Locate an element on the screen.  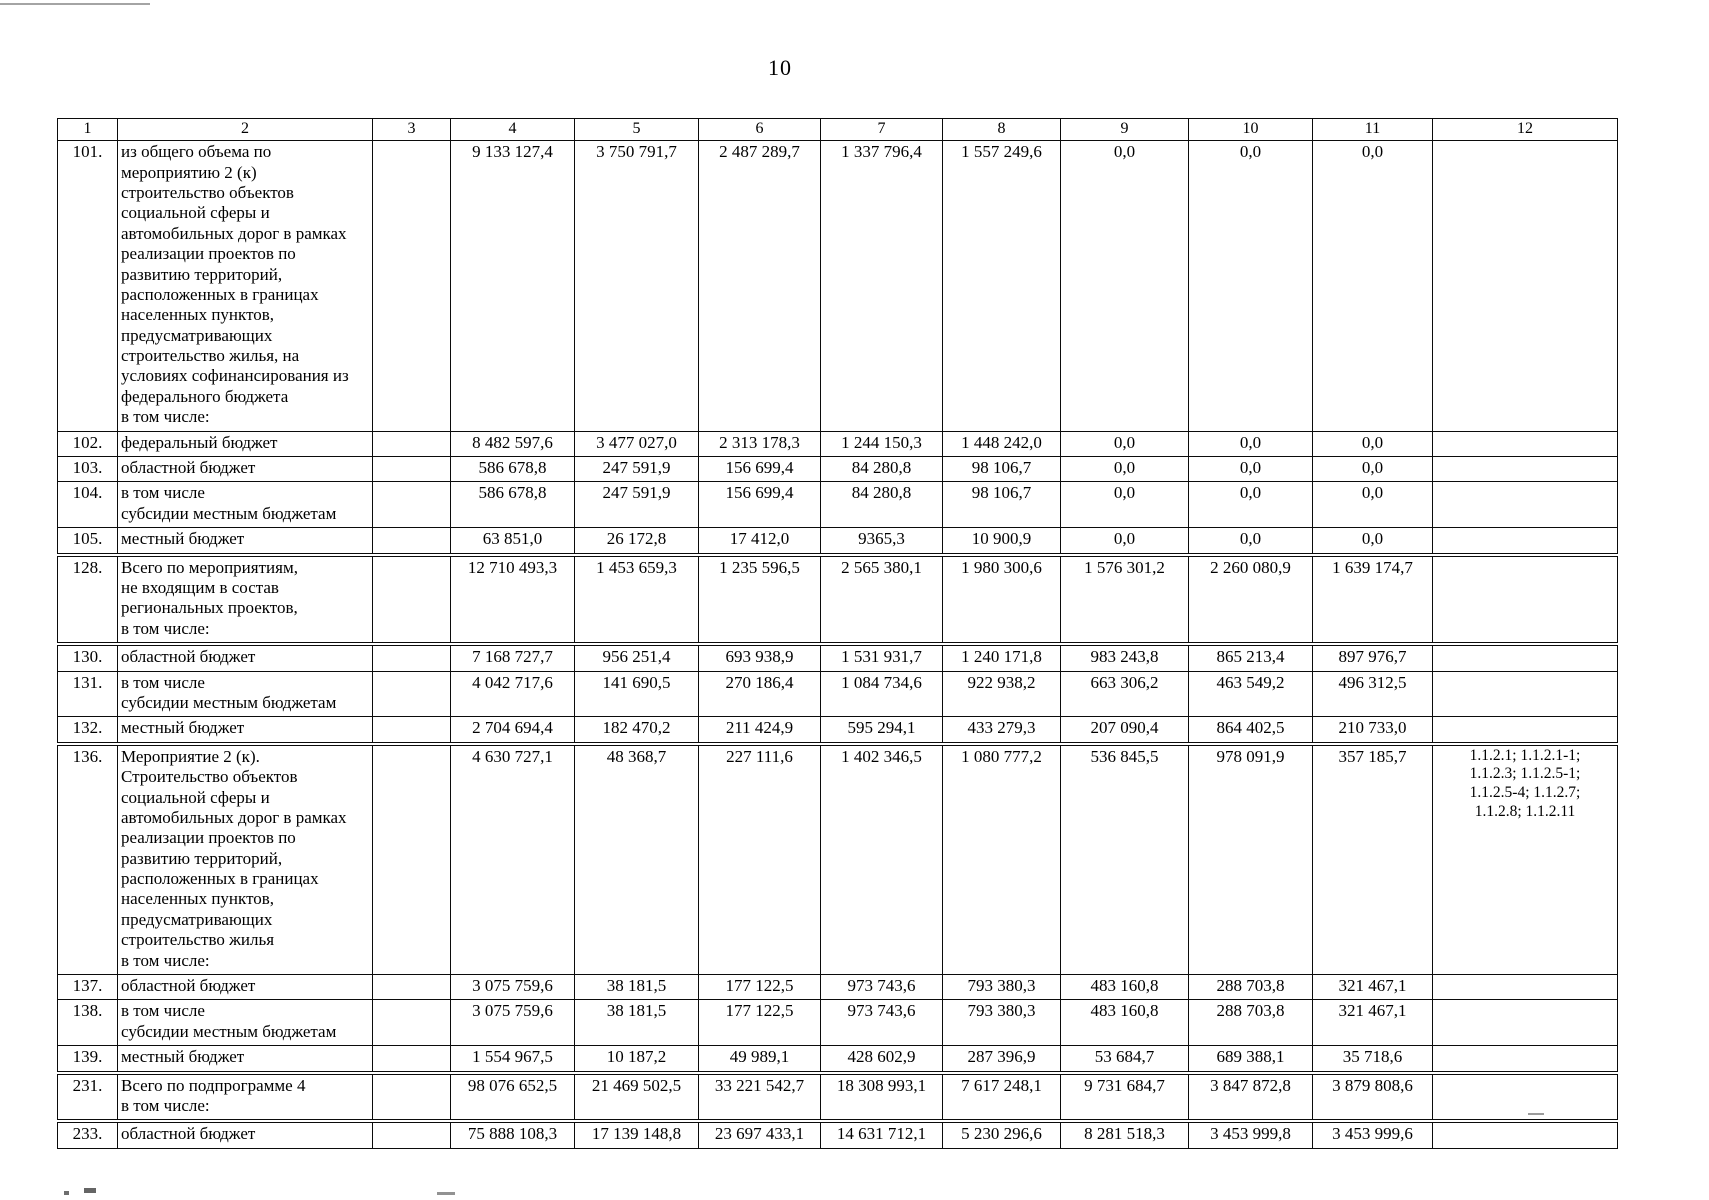
row-value: 1 531 931,7 is located at coordinates (881, 657).